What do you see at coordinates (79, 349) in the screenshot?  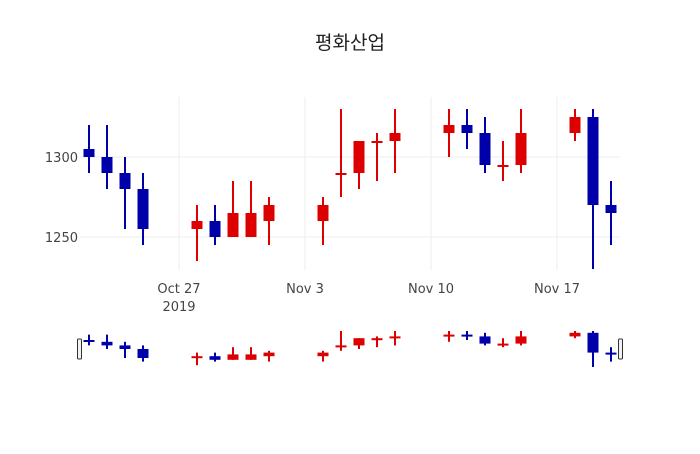 I see `range-slider-left-handle` at bounding box center [79, 349].